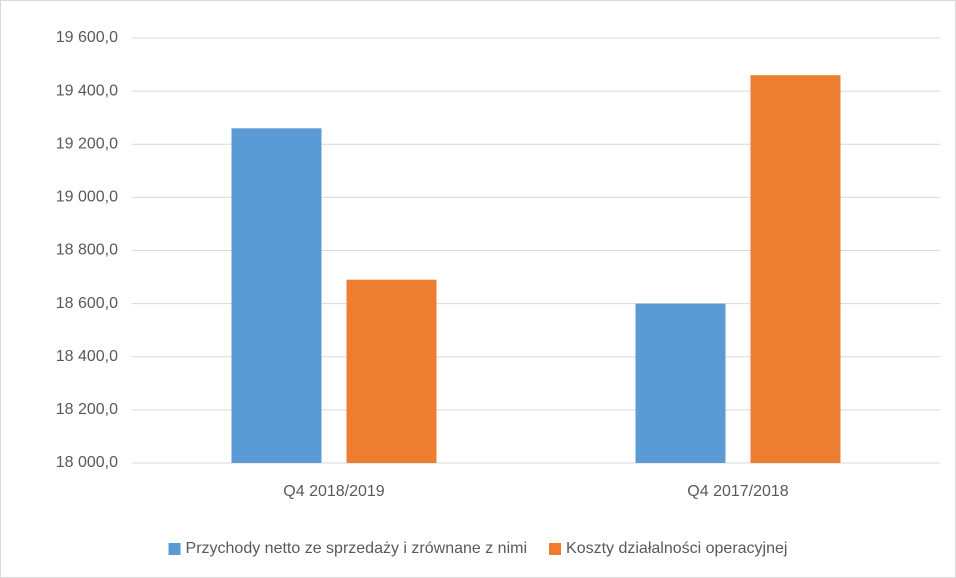 Image resolution: width=956 pixels, height=578 pixels. I want to click on x-tick-label: Q4 2018/2019, so click(334, 491).